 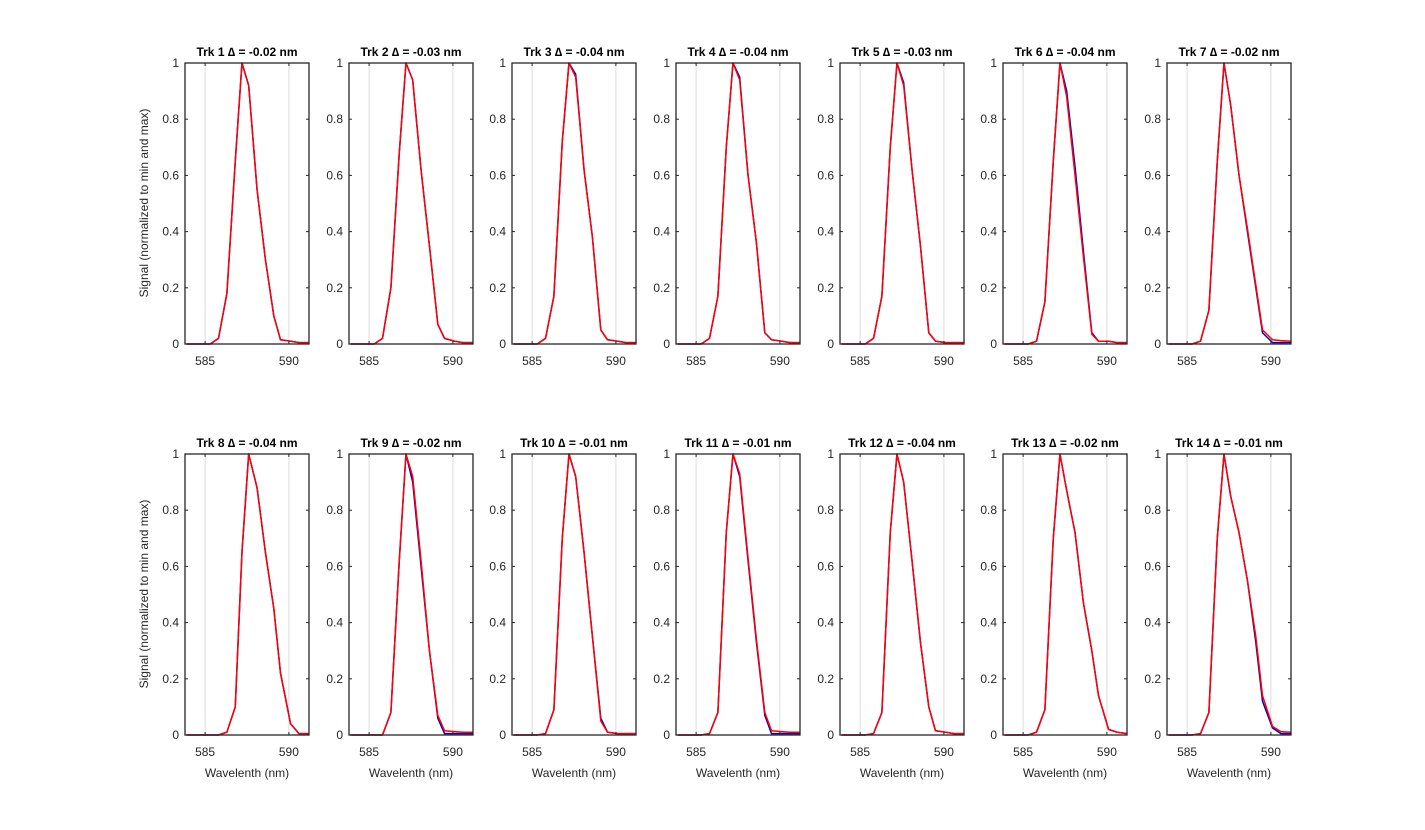 I want to click on panel-title: Trk 10 ∆ = -0.01 nm, so click(x=574, y=443).